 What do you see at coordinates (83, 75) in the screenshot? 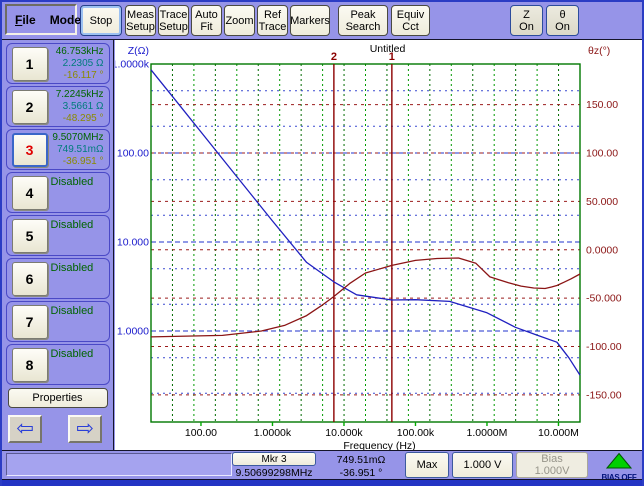
I see `marker-1-phase: -16.117 °` at bounding box center [83, 75].